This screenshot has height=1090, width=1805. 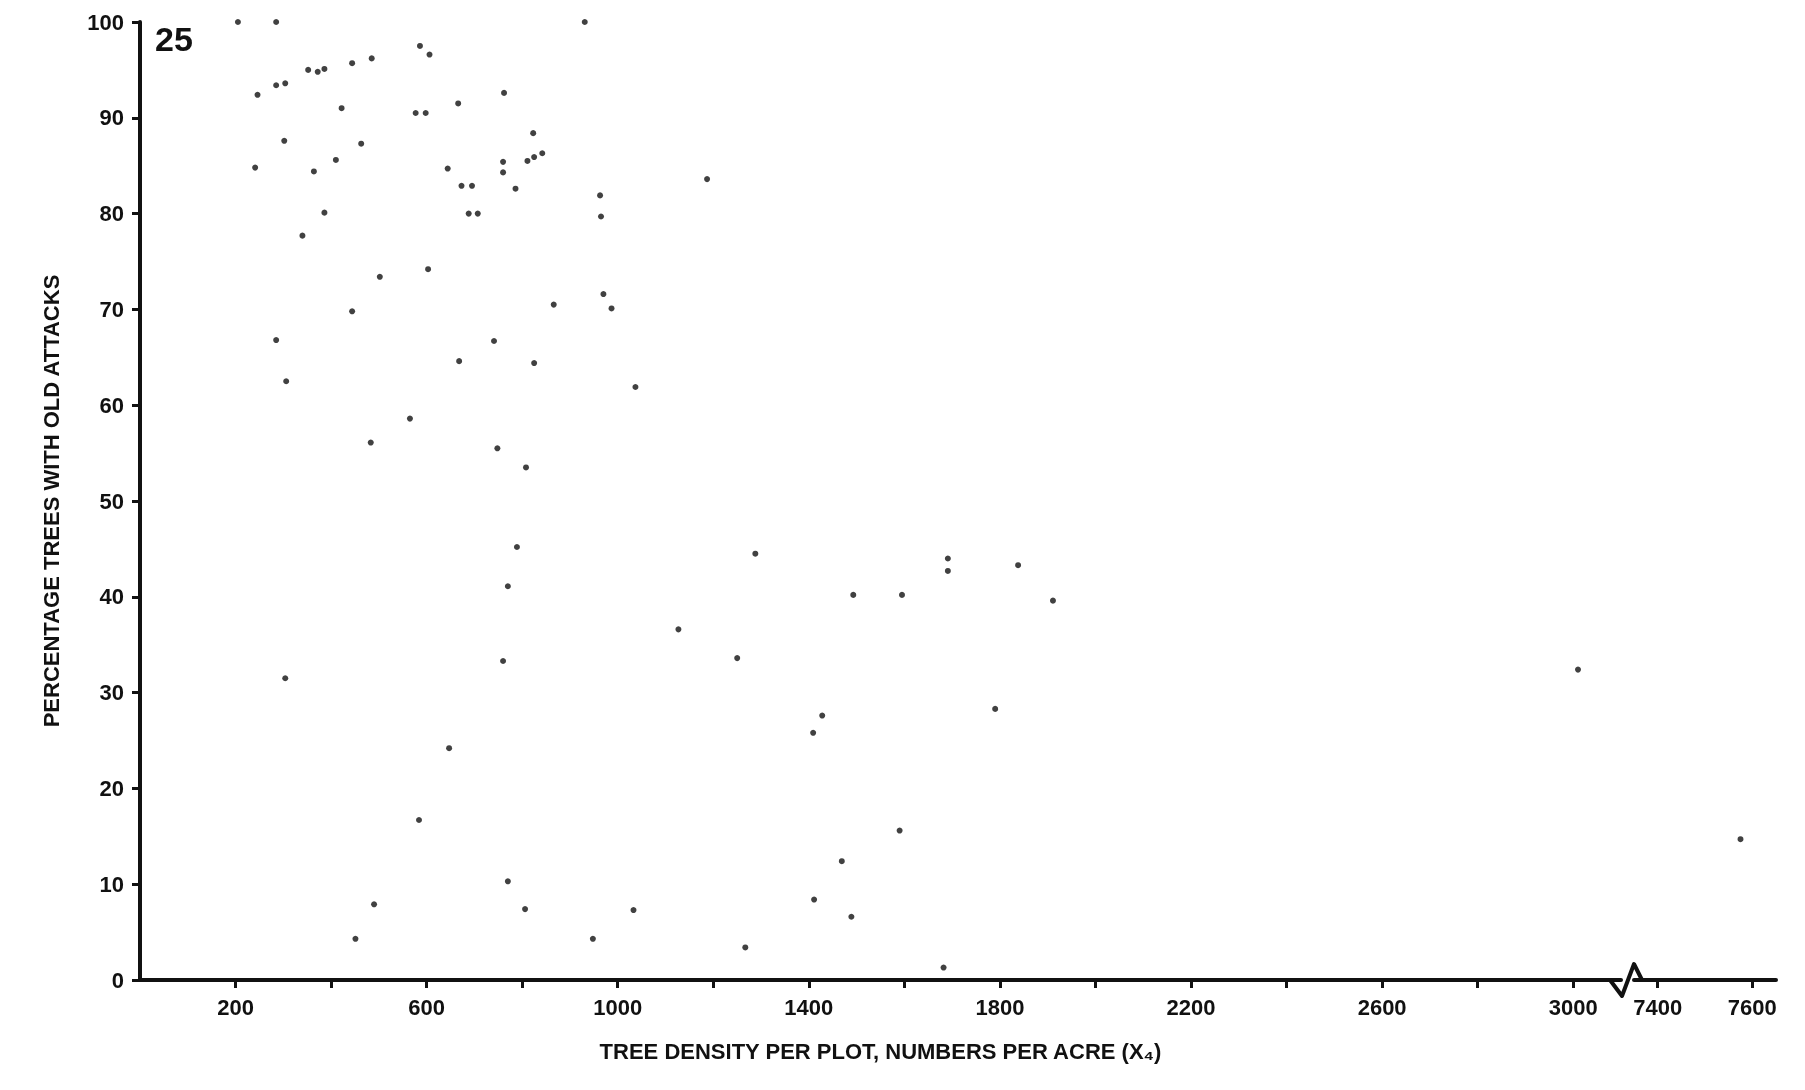 I want to click on y-axis-title: PERCENTAGE TREES WITH OLD ATTACKS, so click(x=51, y=501).